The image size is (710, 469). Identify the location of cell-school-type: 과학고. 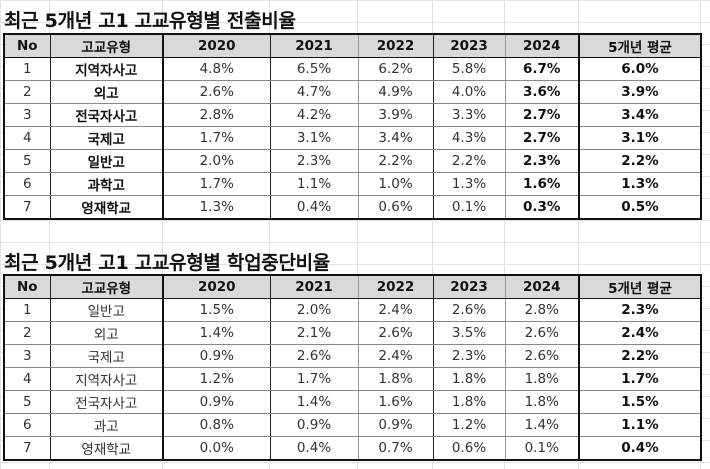
(106, 184).